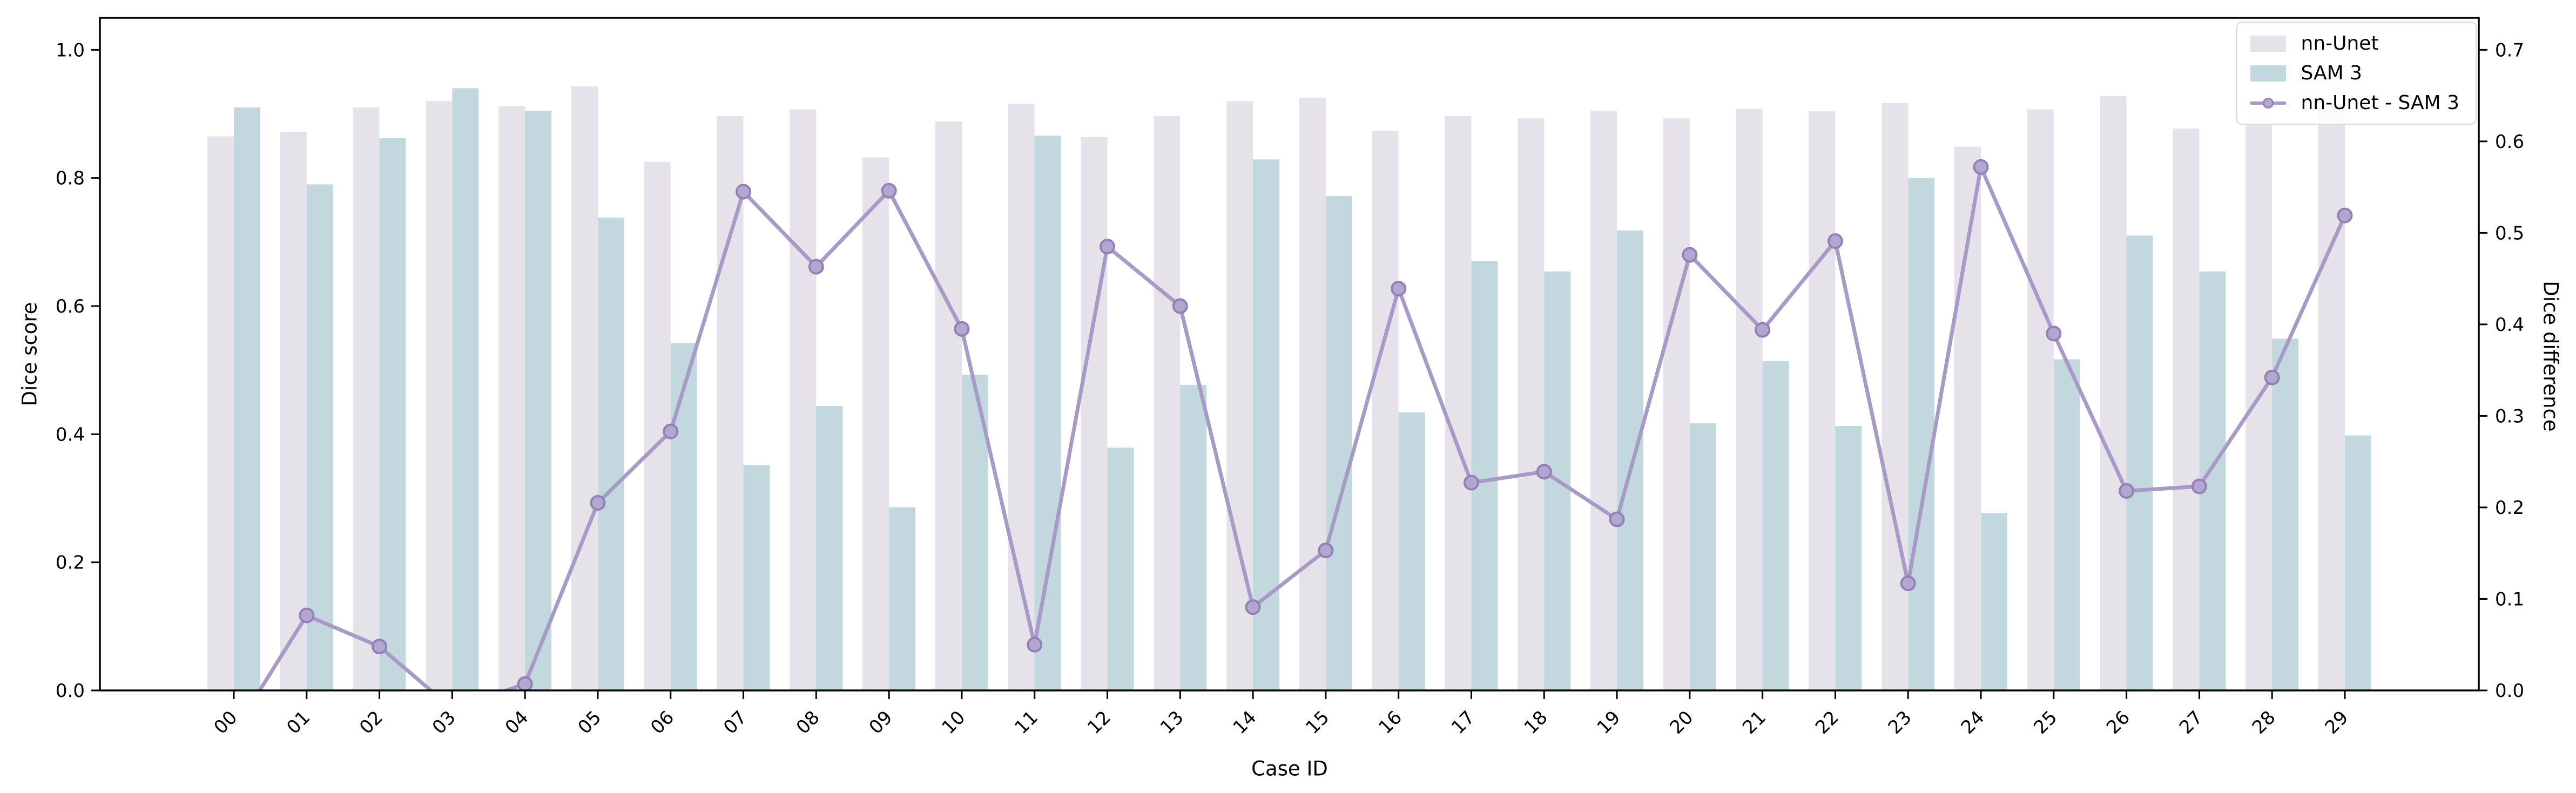  Describe the element at coordinates (1609, 722) in the screenshot. I see `x-tick-label: 19` at that location.